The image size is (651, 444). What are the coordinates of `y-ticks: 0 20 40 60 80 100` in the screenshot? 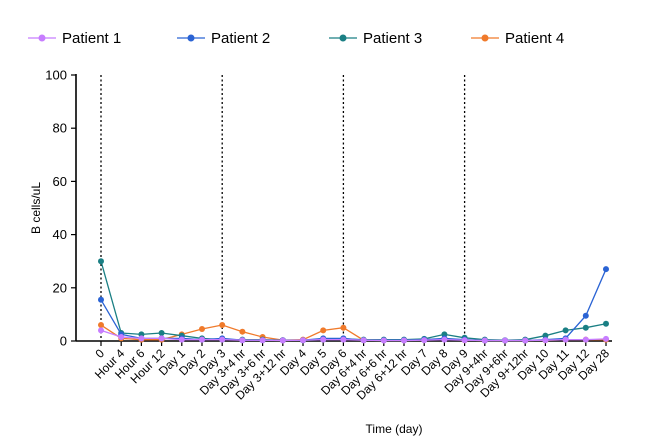 It's located at (60, 208).